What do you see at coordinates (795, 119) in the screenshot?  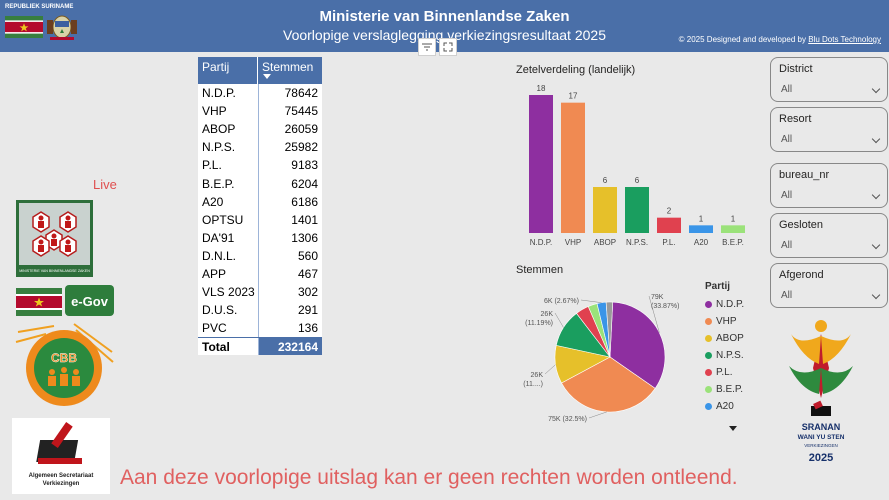 I see `slicer-label: Resort` at bounding box center [795, 119].